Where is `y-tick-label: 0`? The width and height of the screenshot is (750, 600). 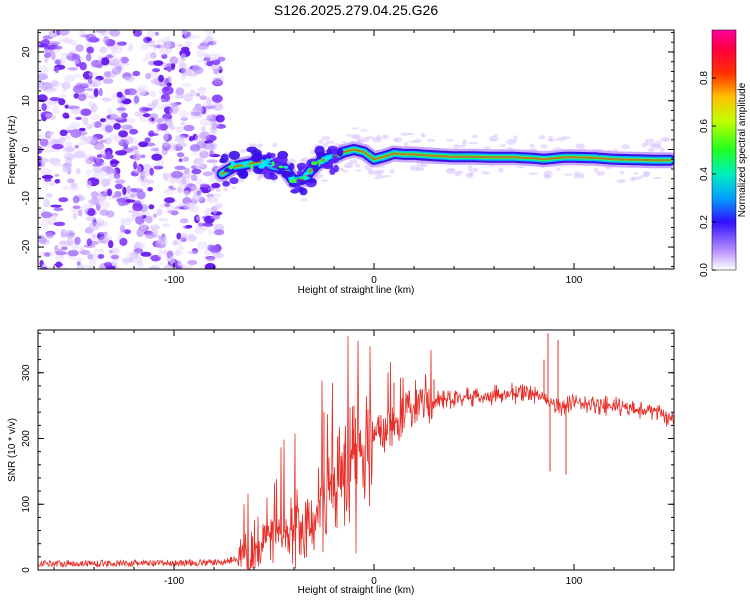
y-tick-label: 0 is located at coordinates (26, 149).